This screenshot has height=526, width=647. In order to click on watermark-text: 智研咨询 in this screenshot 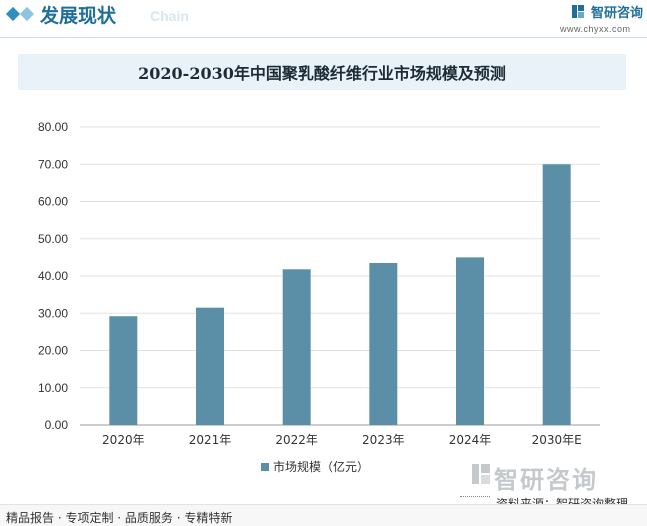, I will do `click(546, 480)`.